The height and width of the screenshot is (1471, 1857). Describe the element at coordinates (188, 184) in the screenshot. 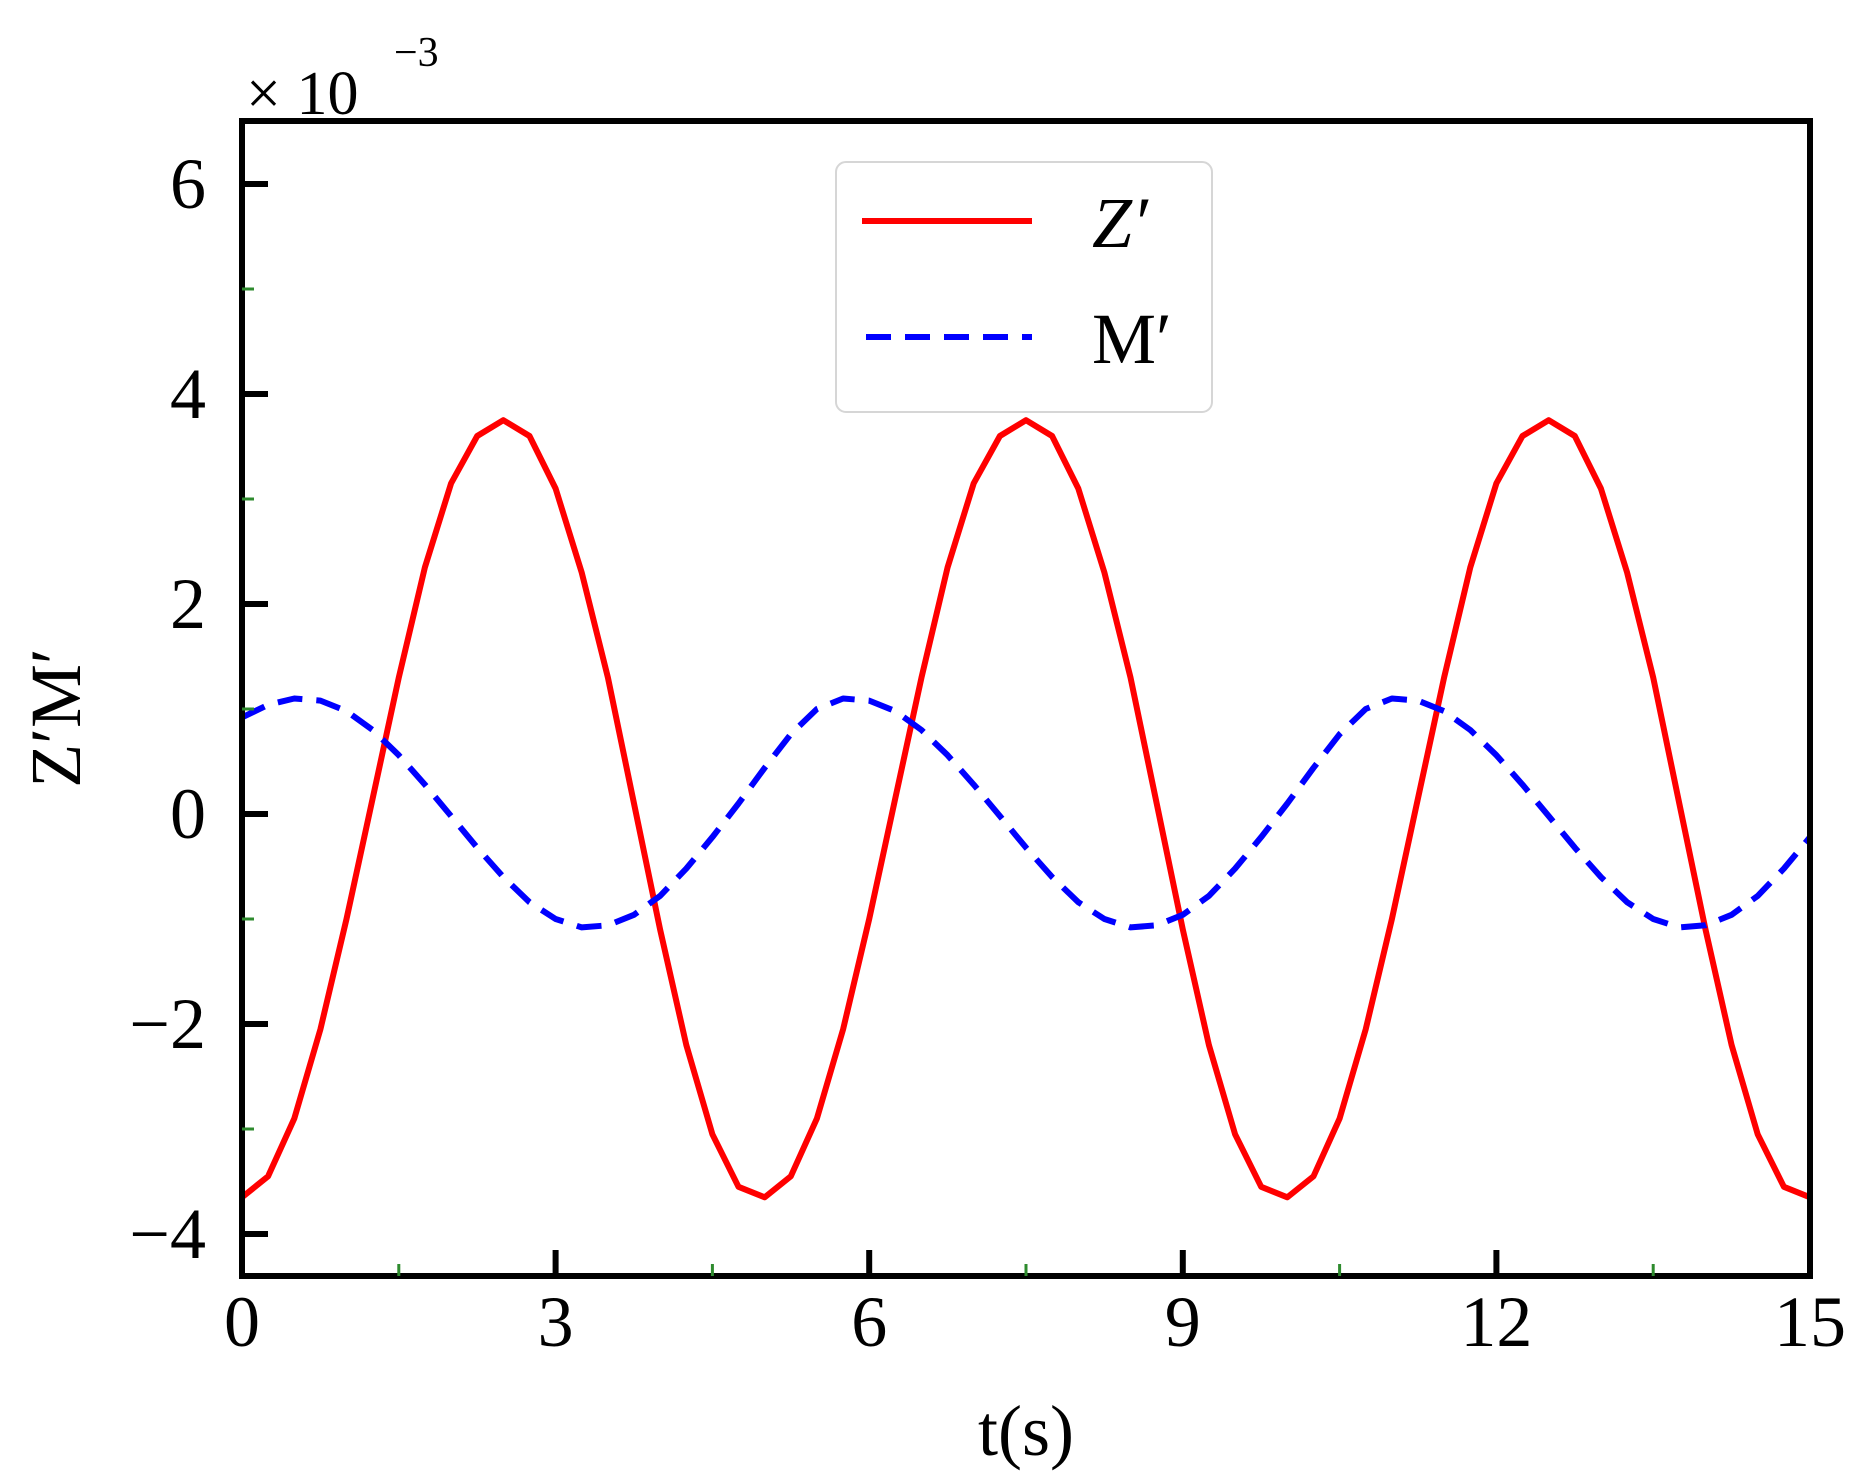

I see `y-tick-label: 6` at that location.